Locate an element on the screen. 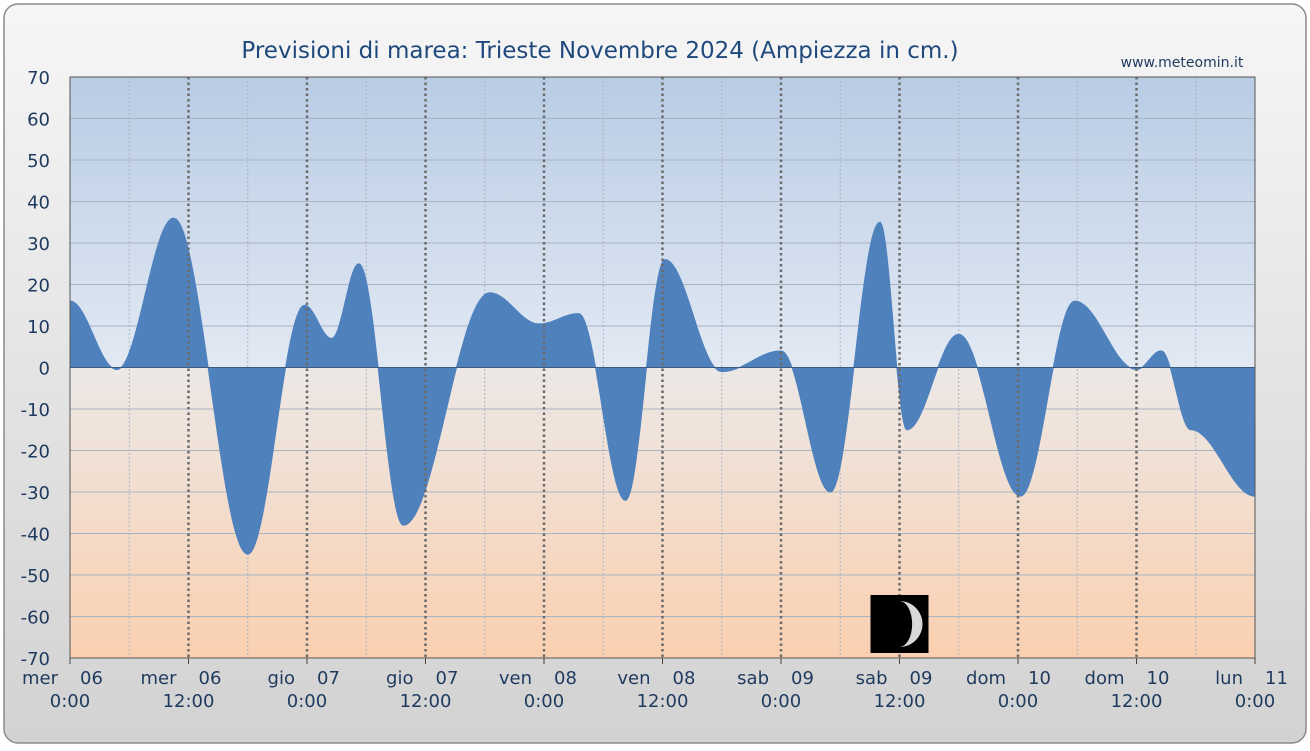  x-tick-day: lun is located at coordinates (1229, 678).